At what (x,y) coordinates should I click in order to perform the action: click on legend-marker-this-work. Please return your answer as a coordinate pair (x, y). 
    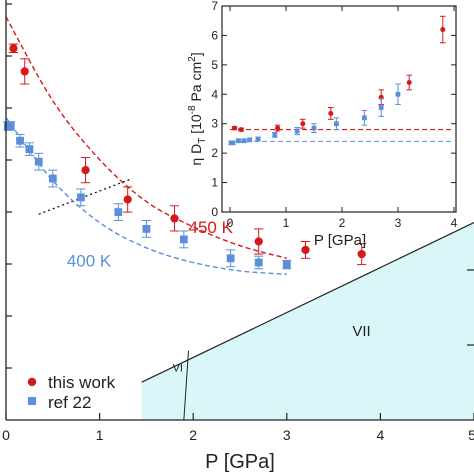
    Looking at the image, I should click on (32, 382).